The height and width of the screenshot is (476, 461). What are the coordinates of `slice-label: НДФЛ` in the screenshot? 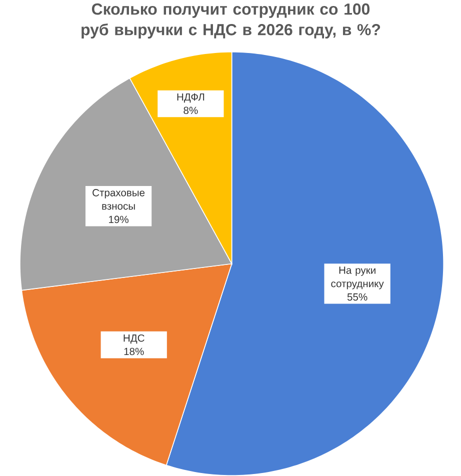 It's located at (190, 98).